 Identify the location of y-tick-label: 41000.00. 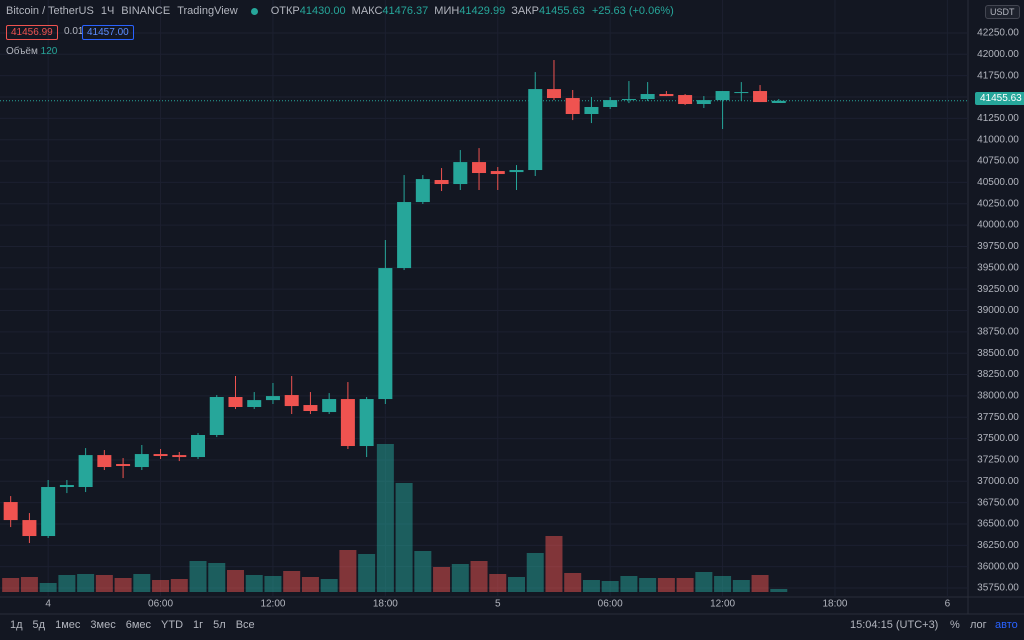
(998, 139).